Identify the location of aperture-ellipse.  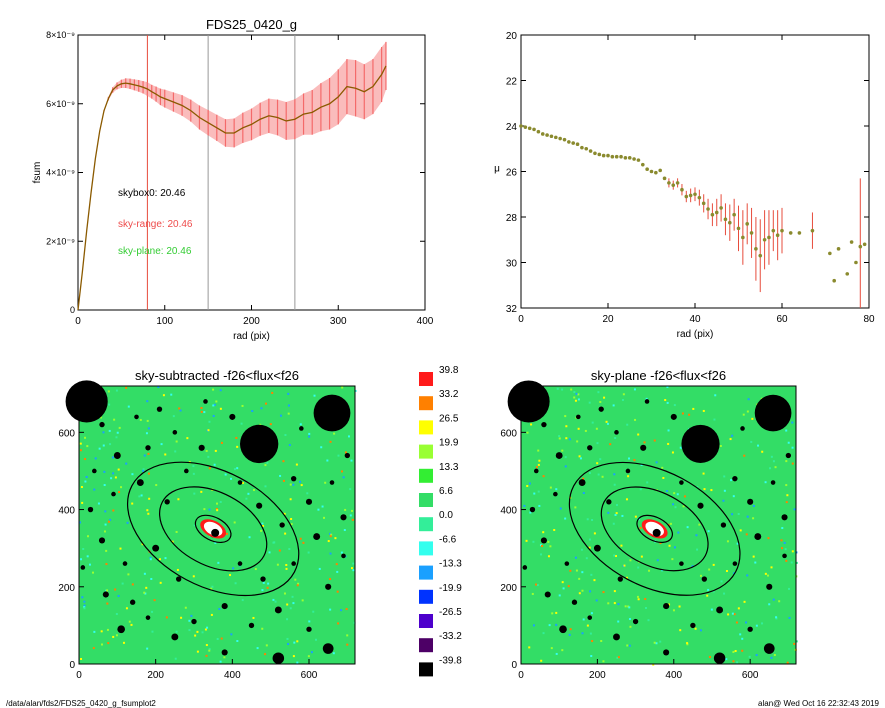
(213, 529).